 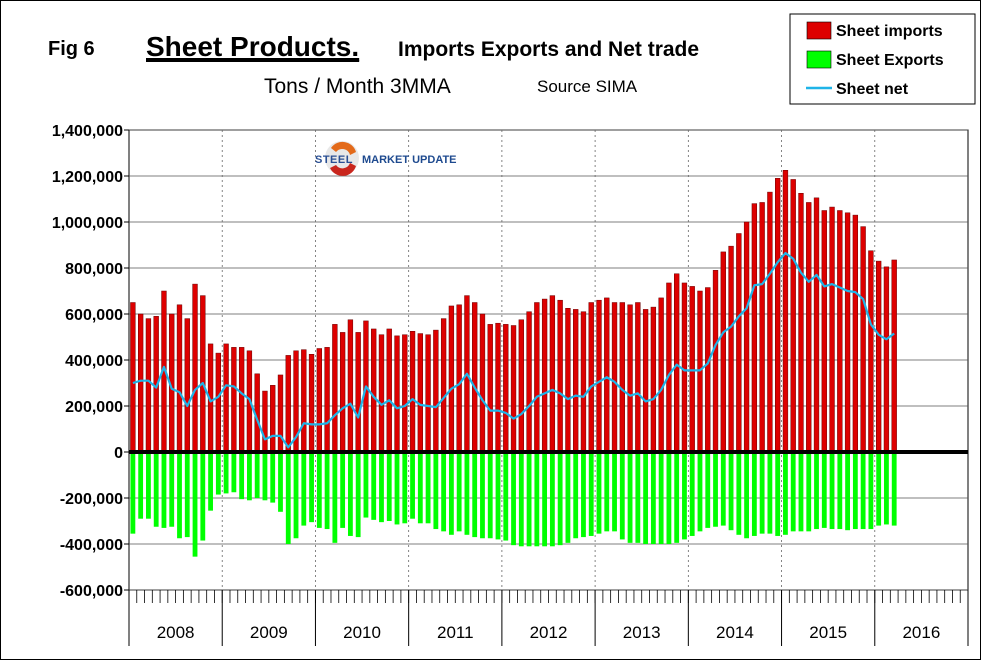 I want to click on legend-swatch-imports, so click(x=819, y=30).